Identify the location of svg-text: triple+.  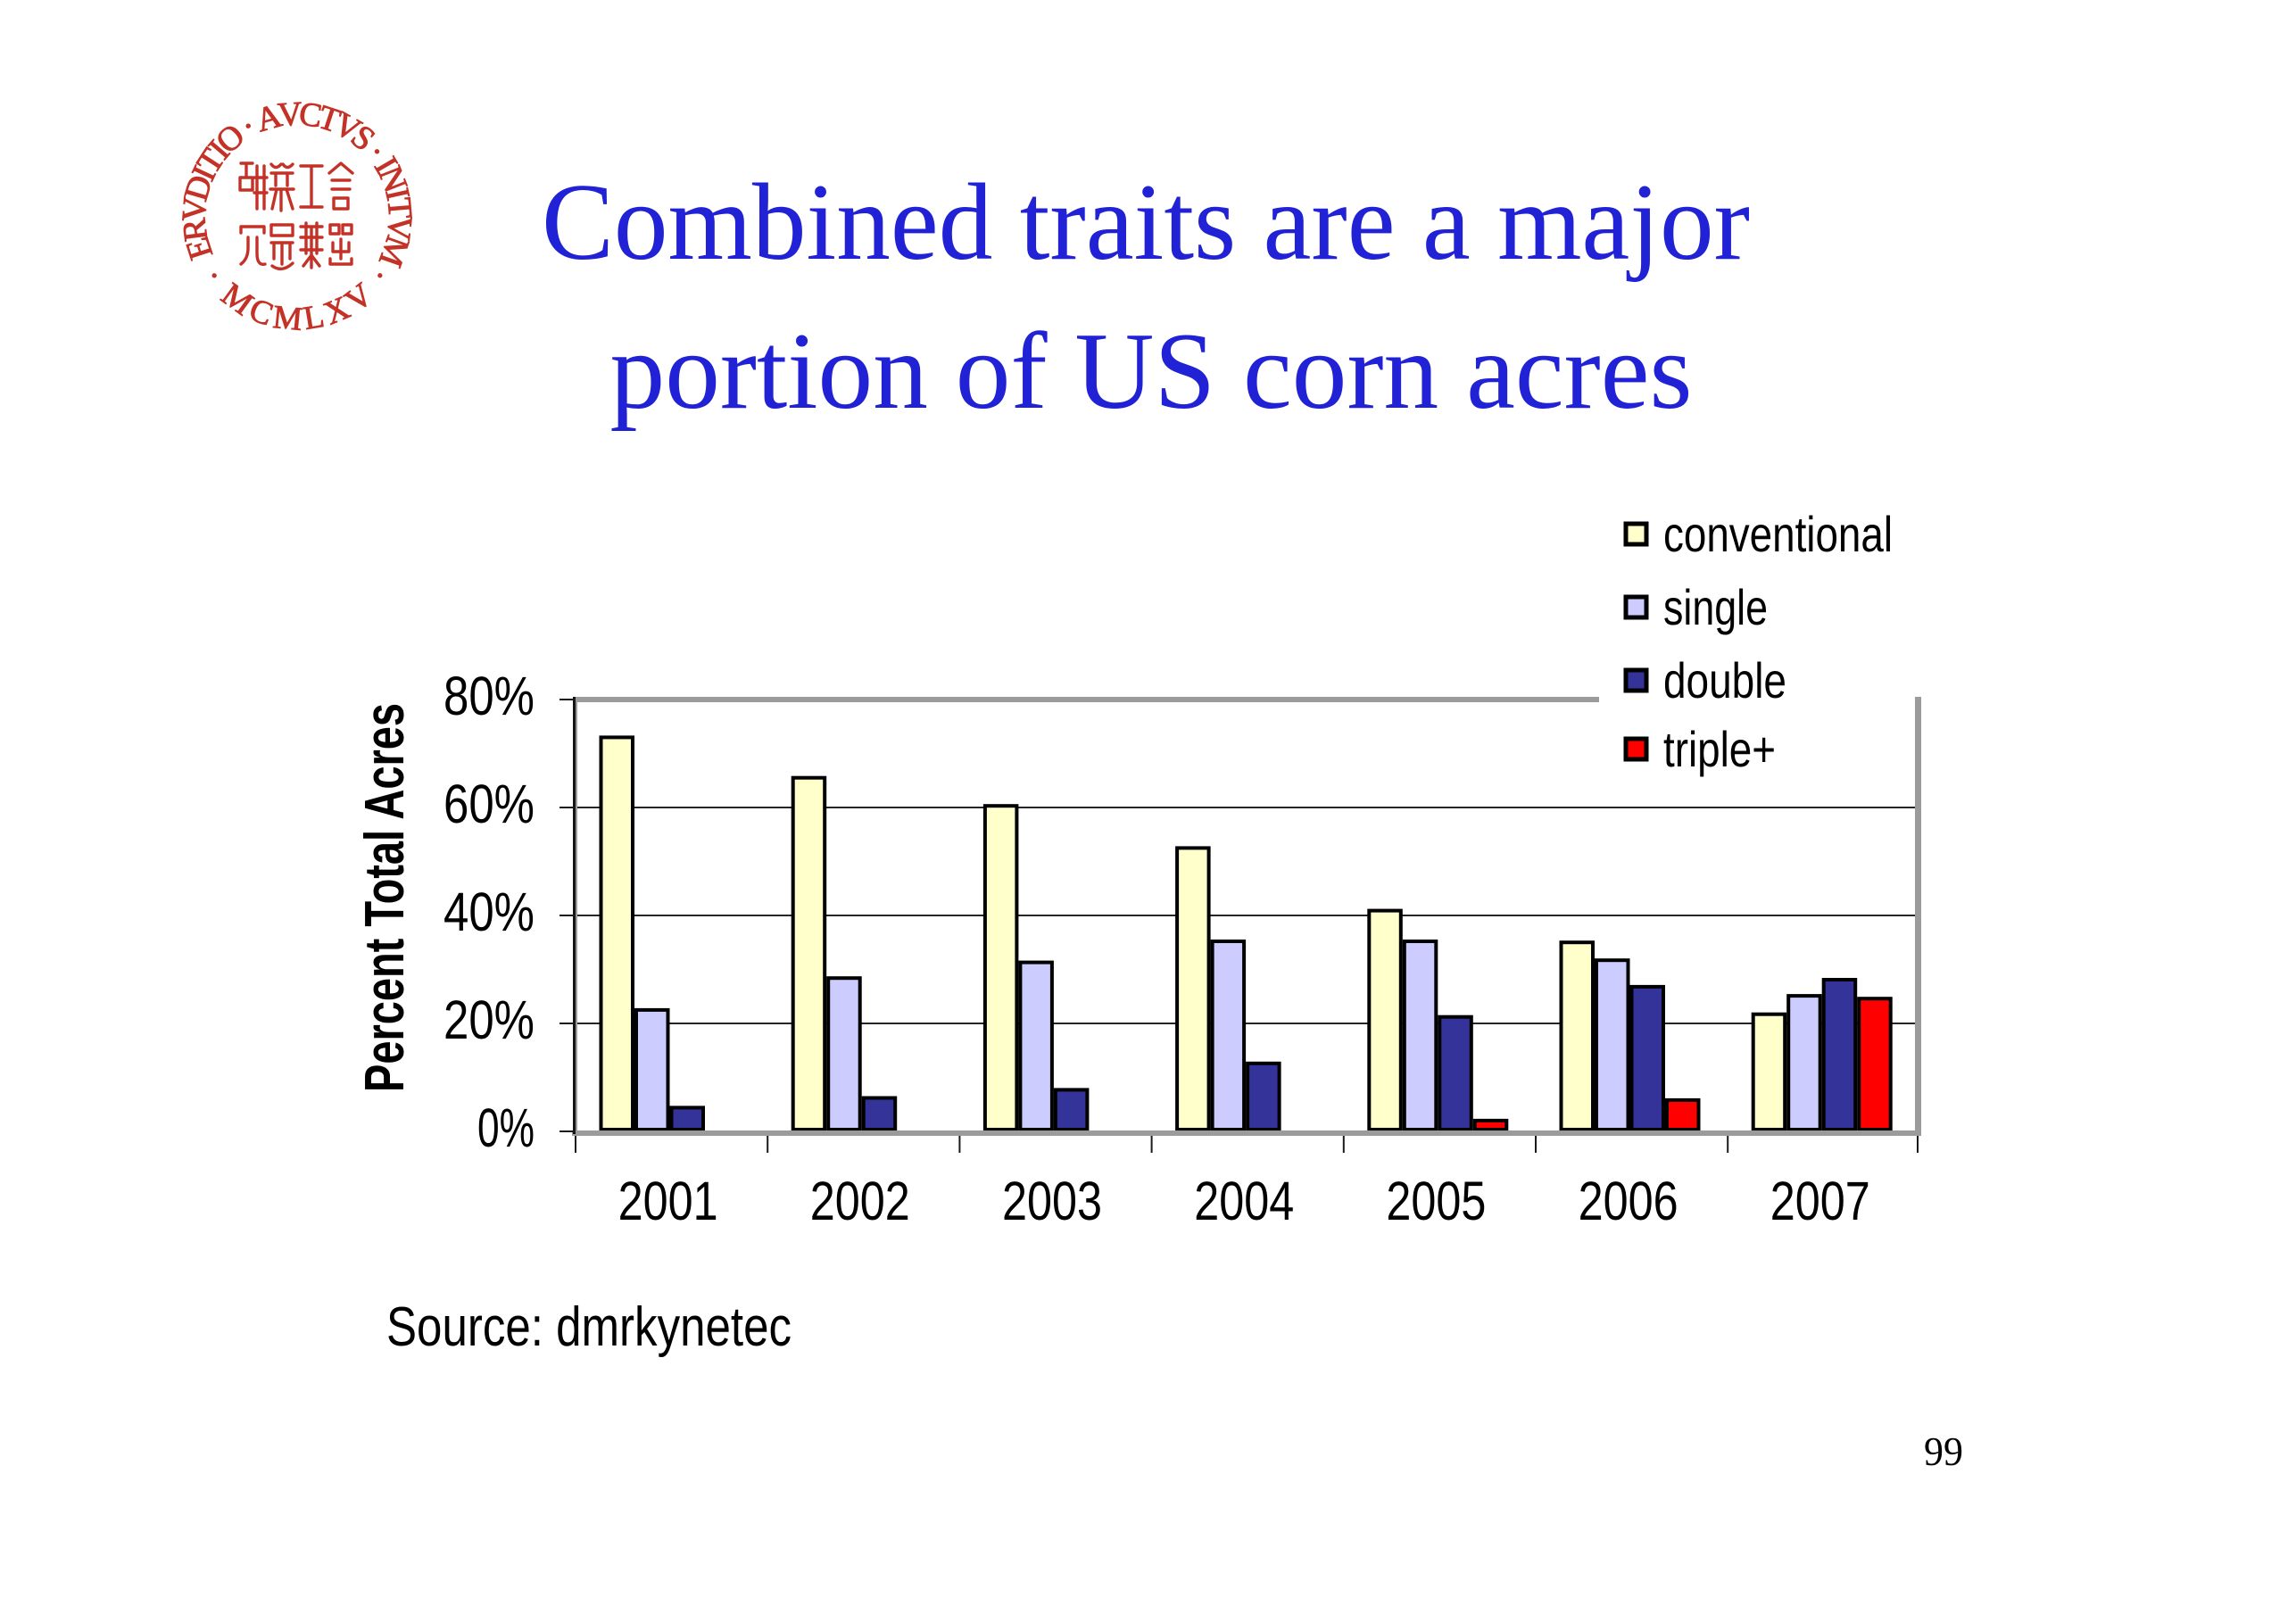
(1719, 749).